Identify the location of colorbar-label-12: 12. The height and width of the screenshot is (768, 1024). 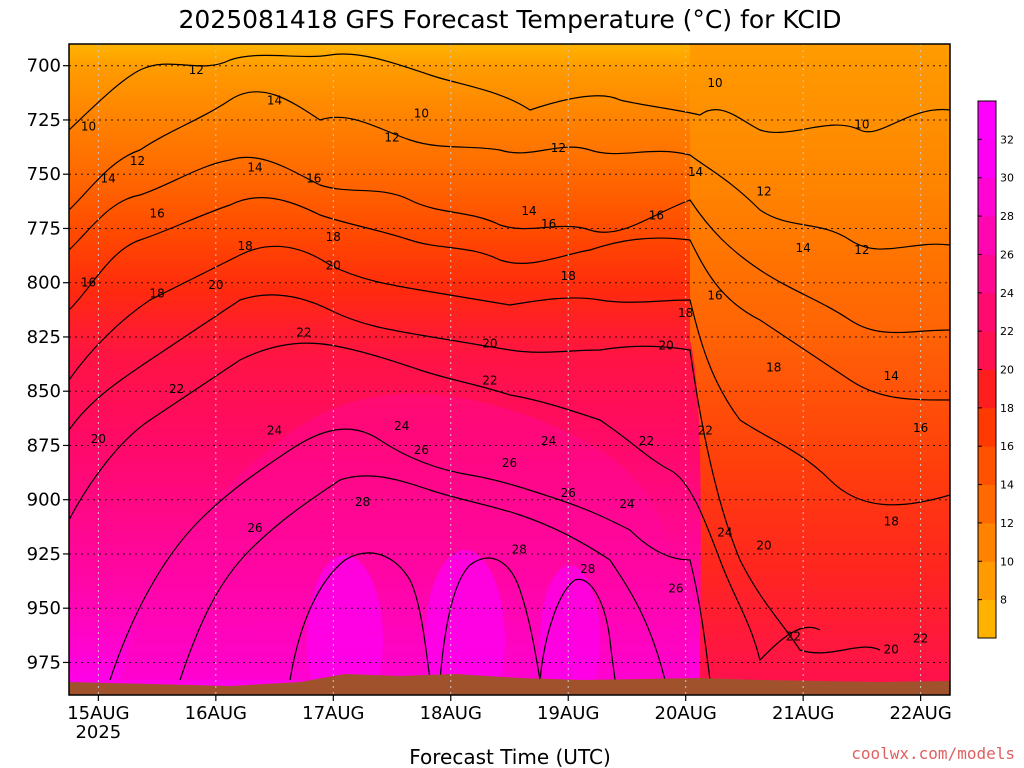
(1007, 523).